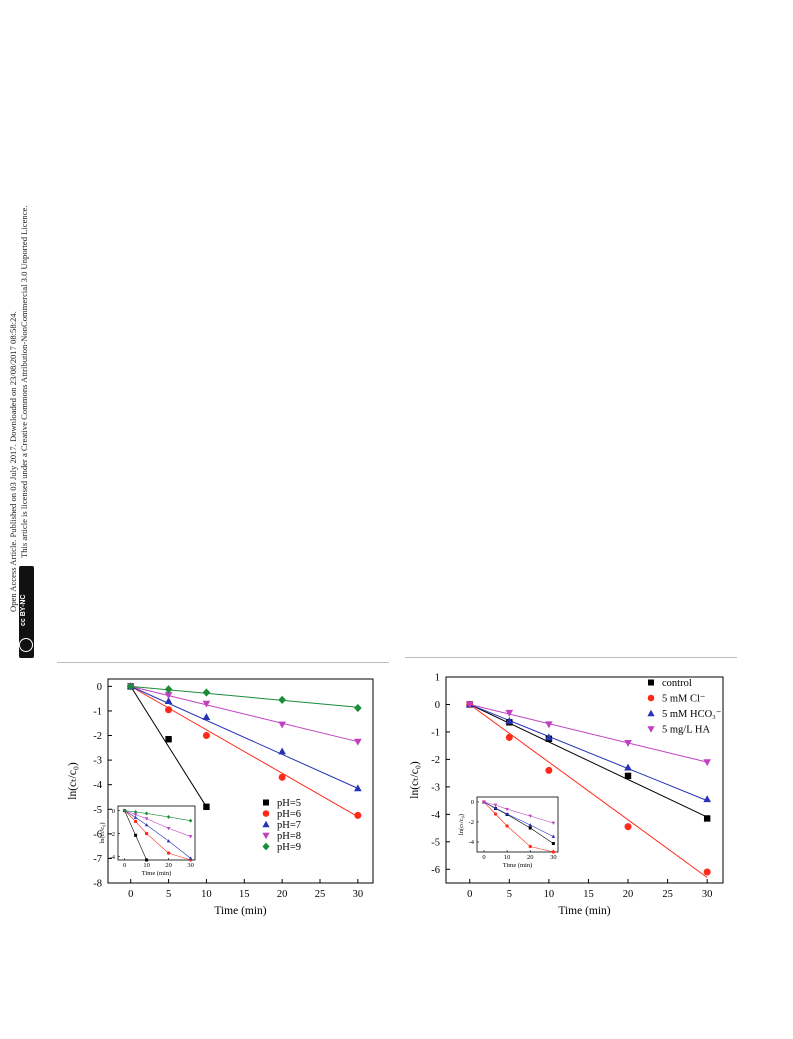  I want to click on inset-x-tick-label: 0, so click(124, 865).